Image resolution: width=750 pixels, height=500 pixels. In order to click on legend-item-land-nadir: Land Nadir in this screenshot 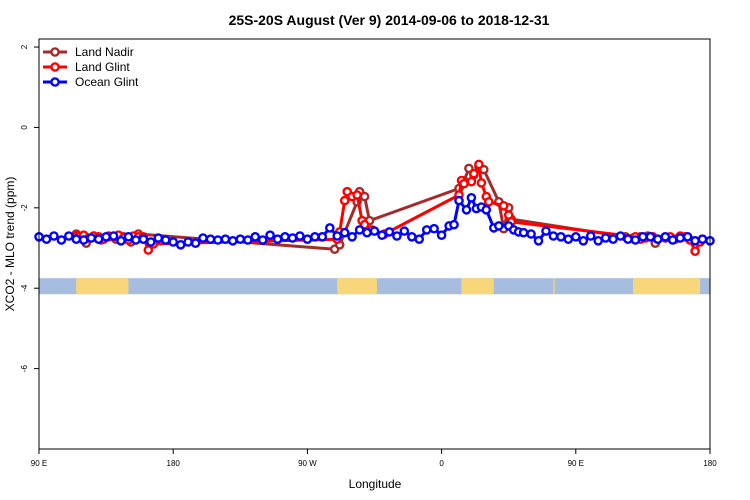, I will do `click(88, 52)`.